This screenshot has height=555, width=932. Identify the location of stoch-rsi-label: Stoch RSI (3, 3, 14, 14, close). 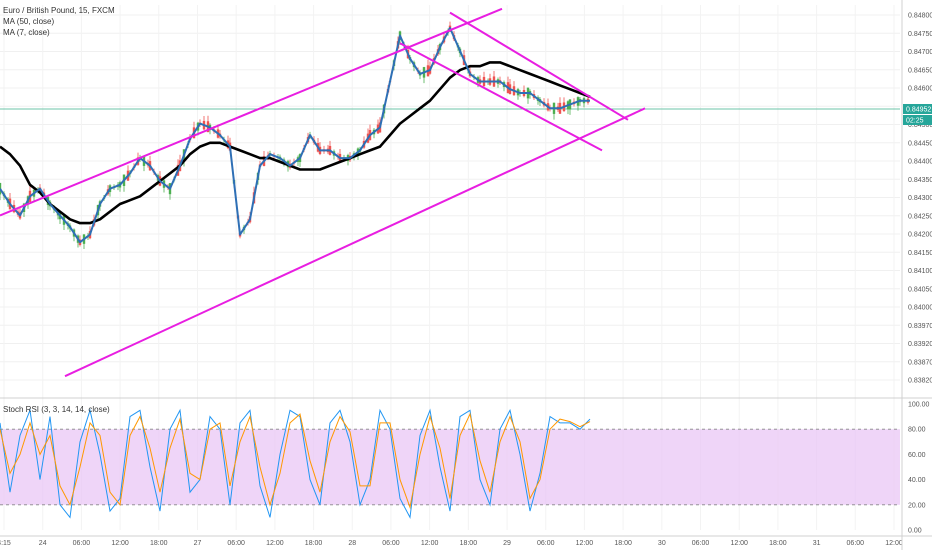
(56, 409).